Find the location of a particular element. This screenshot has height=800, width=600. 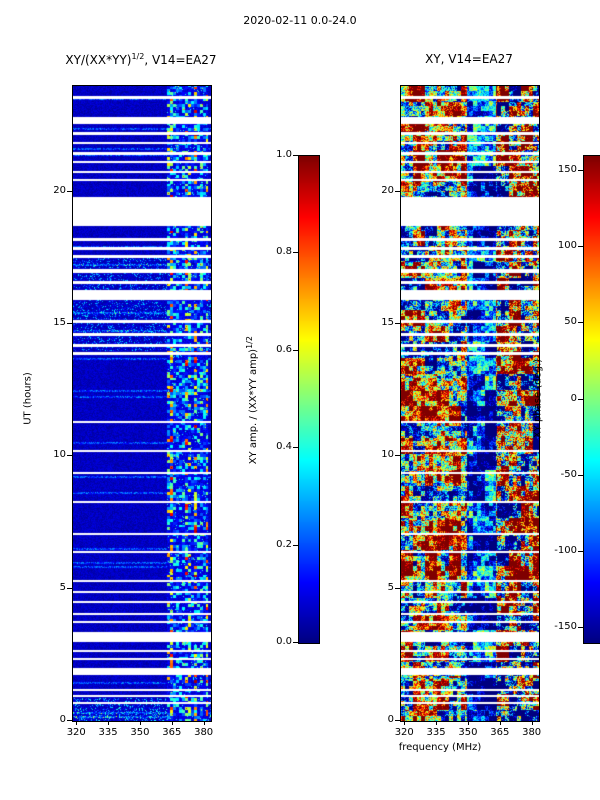

colorbar-tick-label: 50 is located at coordinates (570, 322).